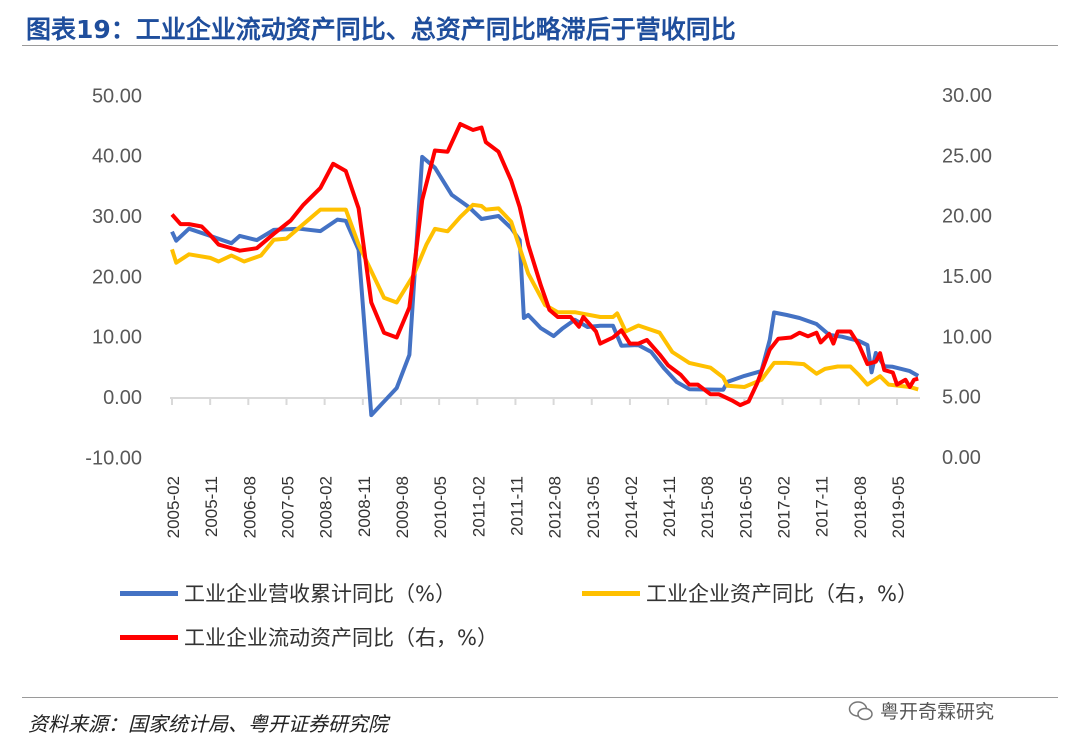 The height and width of the screenshot is (755, 1068). Describe the element at coordinates (967, 217) in the screenshot. I see `right-axis-tick-label: 20.00` at that location.